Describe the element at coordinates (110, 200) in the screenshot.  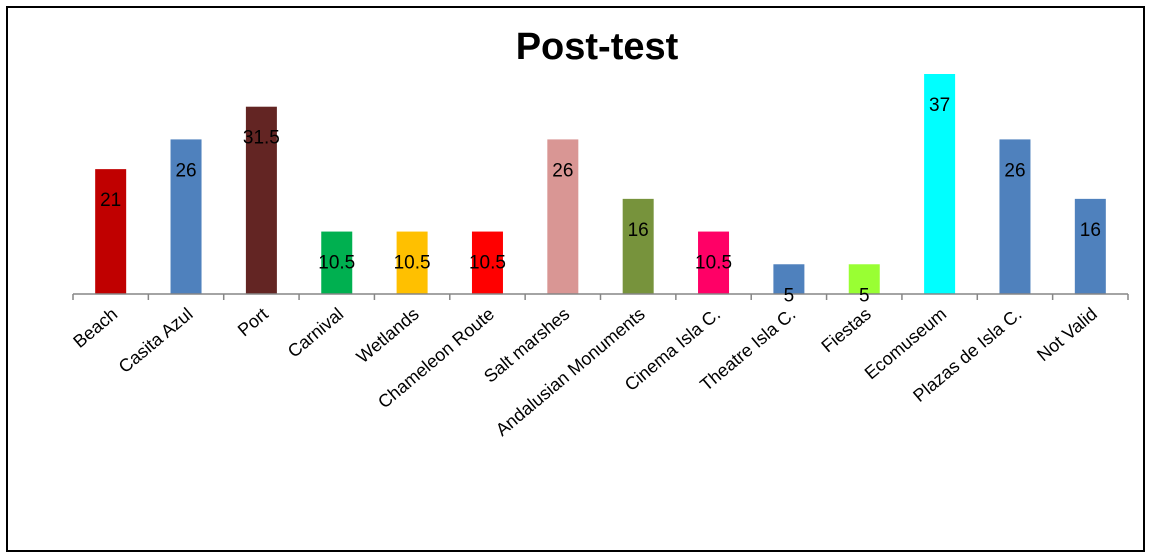
I see `data-label: 21` at that location.